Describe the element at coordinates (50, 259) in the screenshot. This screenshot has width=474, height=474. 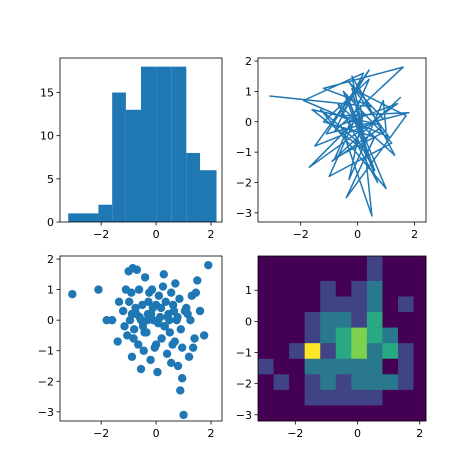
I see `y-tick-label: 2` at that location.